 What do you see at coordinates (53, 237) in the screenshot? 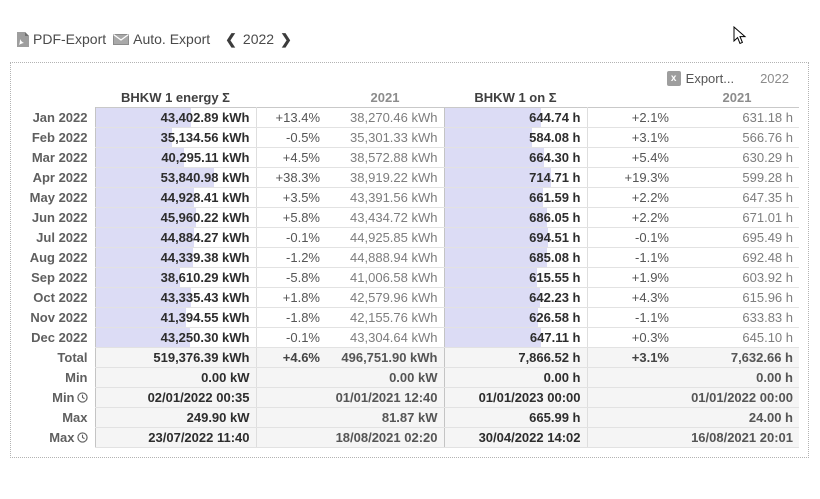
I see `row-label: Jul 2022` at bounding box center [53, 237].